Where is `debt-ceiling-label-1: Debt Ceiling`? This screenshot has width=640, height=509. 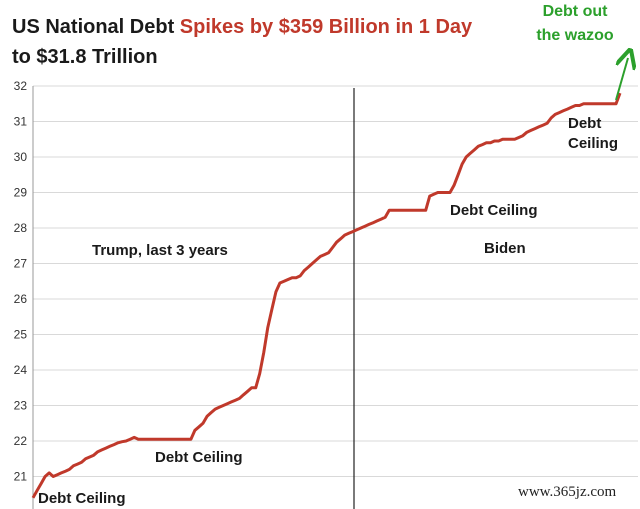
debt-ceiling-label-1: Debt Ceiling is located at coordinates (82, 498).